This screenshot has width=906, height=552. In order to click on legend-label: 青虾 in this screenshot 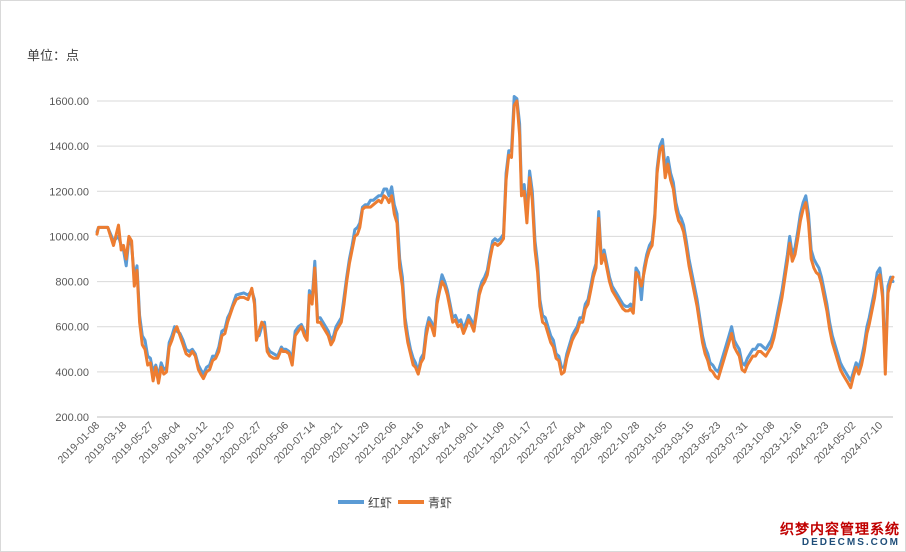, I will do `click(440, 503)`.